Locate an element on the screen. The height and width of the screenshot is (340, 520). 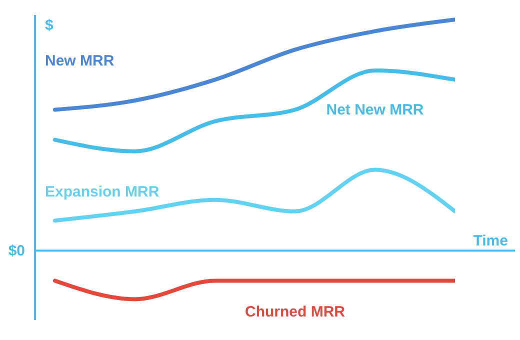
x-axis-title: Time is located at coordinates (490, 241).